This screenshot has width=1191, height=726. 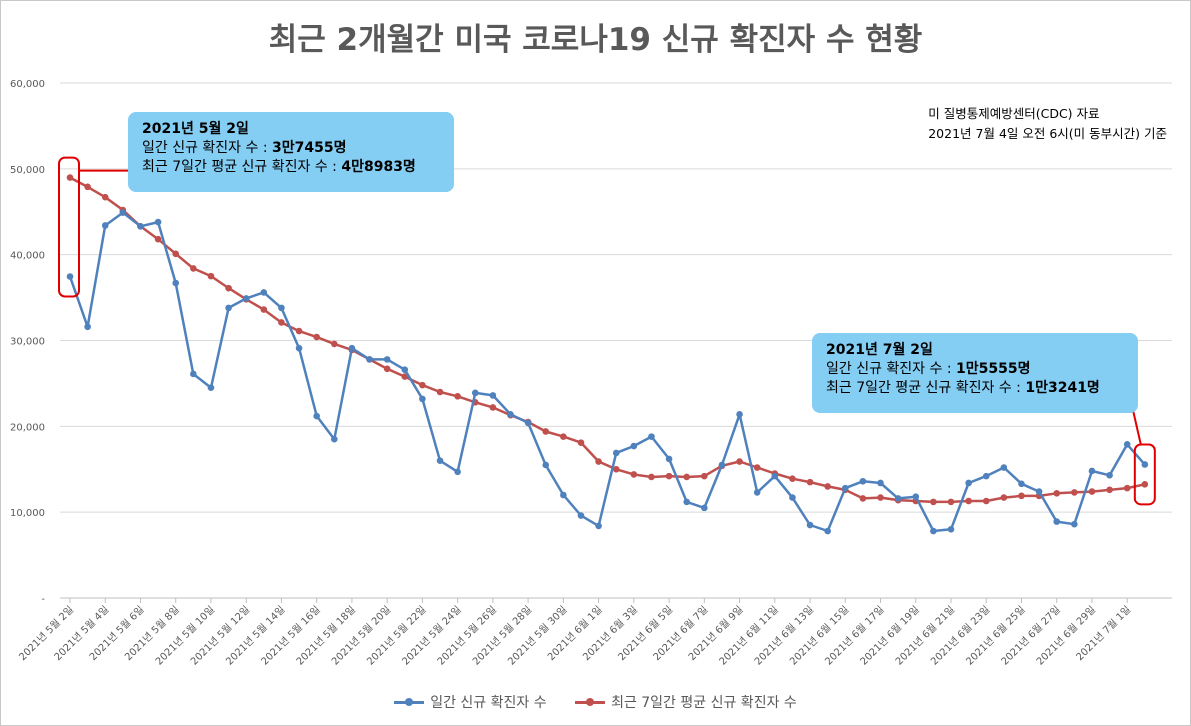 What do you see at coordinates (488, 703) in the screenshot?
I see `legend-label-daily: 일간 신규 확진자 수` at bounding box center [488, 703].